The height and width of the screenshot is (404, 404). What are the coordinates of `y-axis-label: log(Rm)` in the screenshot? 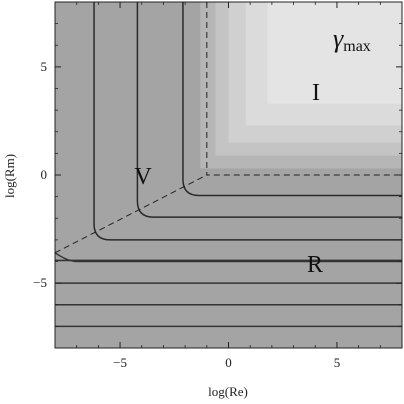 It's located at (9, 176).